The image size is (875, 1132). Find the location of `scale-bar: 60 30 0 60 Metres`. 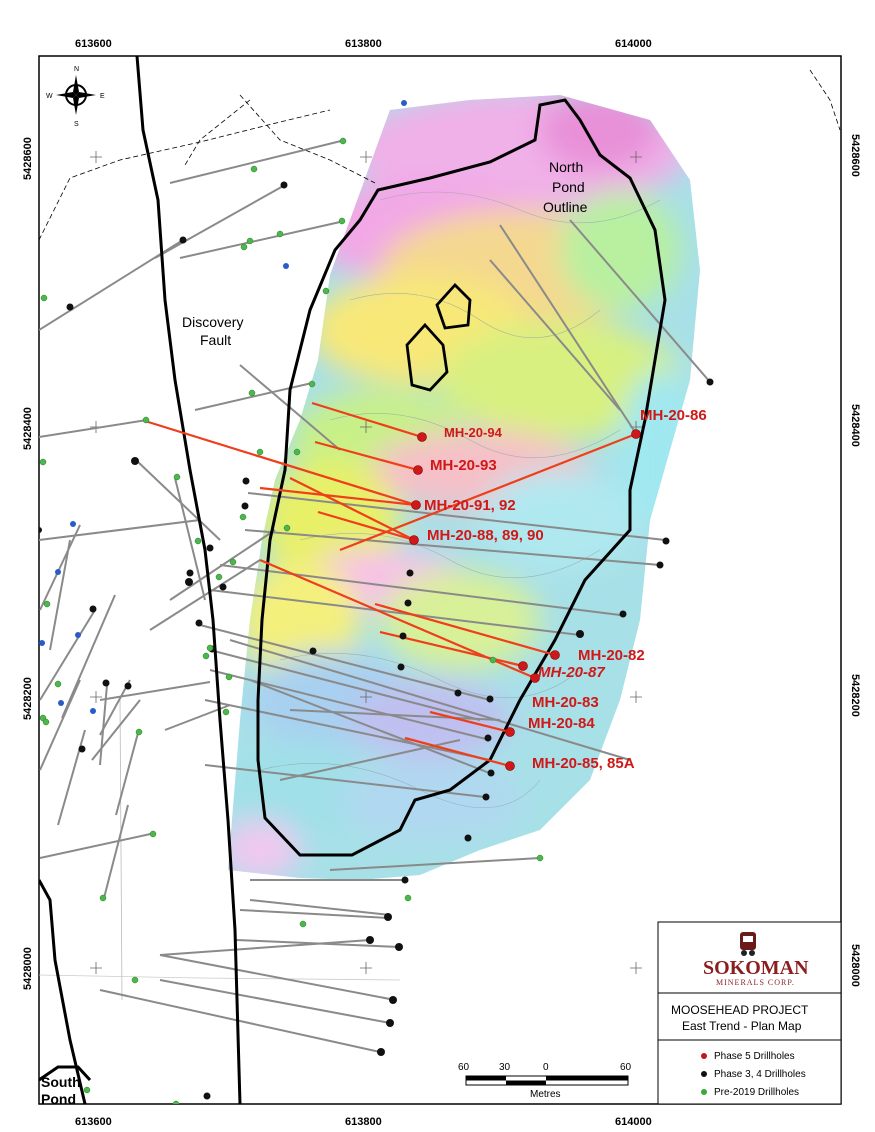

scale-bar: 60 30 0 60 Metres is located at coordinates (545, 1081).